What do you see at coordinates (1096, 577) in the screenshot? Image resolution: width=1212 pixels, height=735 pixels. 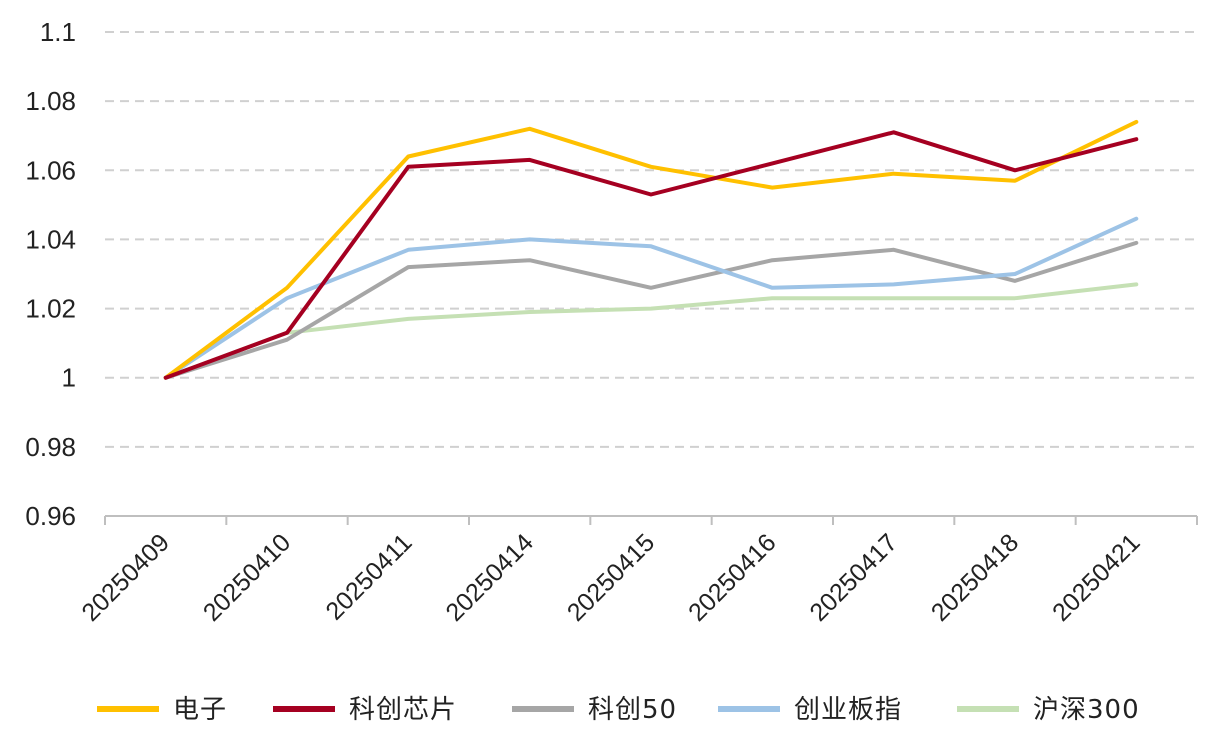 I see `x-tick-label: 20250421` at bounding box center [1096, 577].